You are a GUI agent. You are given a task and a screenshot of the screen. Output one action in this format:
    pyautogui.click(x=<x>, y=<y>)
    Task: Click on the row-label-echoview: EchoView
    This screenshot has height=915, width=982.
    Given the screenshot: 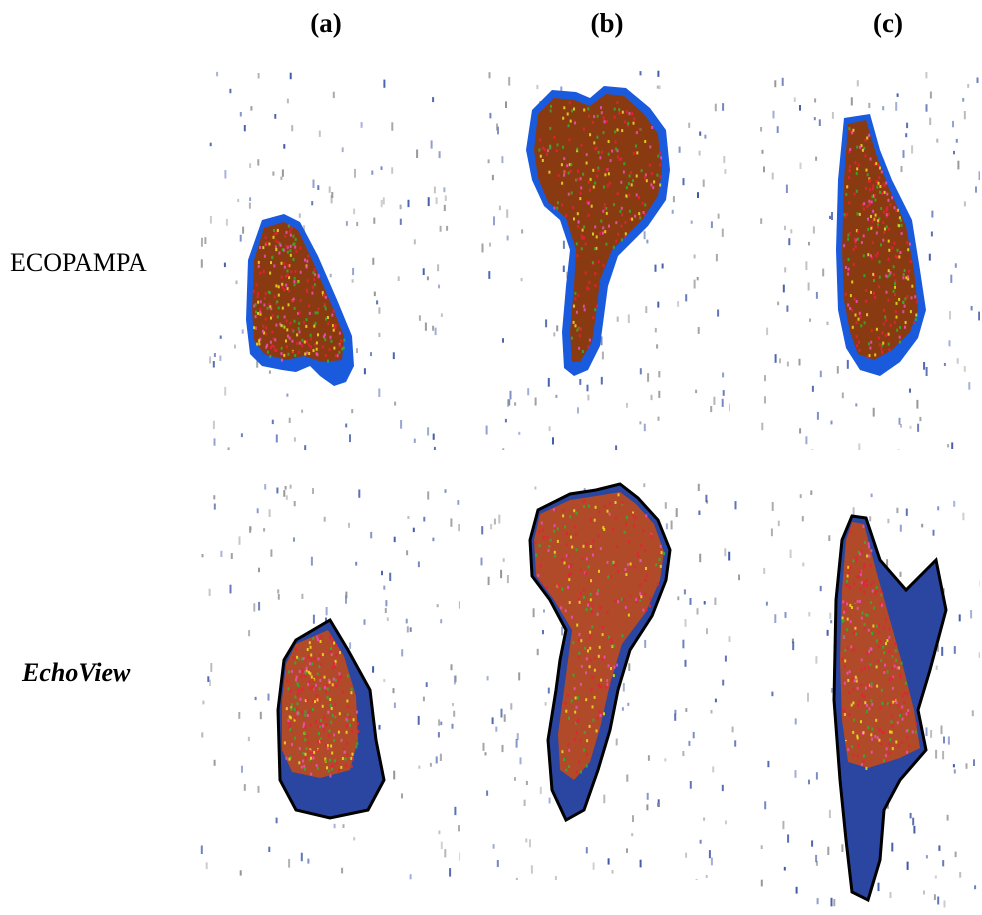 What is the action you would take?
    pyautogui.click(x=76, y=672)
    